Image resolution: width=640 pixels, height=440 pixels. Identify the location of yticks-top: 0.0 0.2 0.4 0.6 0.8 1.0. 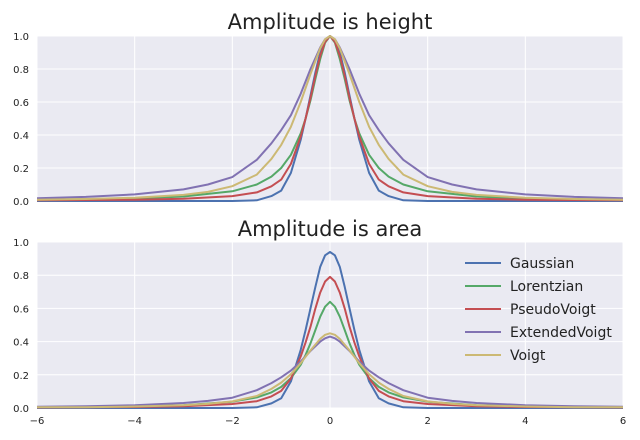
(21, 120).